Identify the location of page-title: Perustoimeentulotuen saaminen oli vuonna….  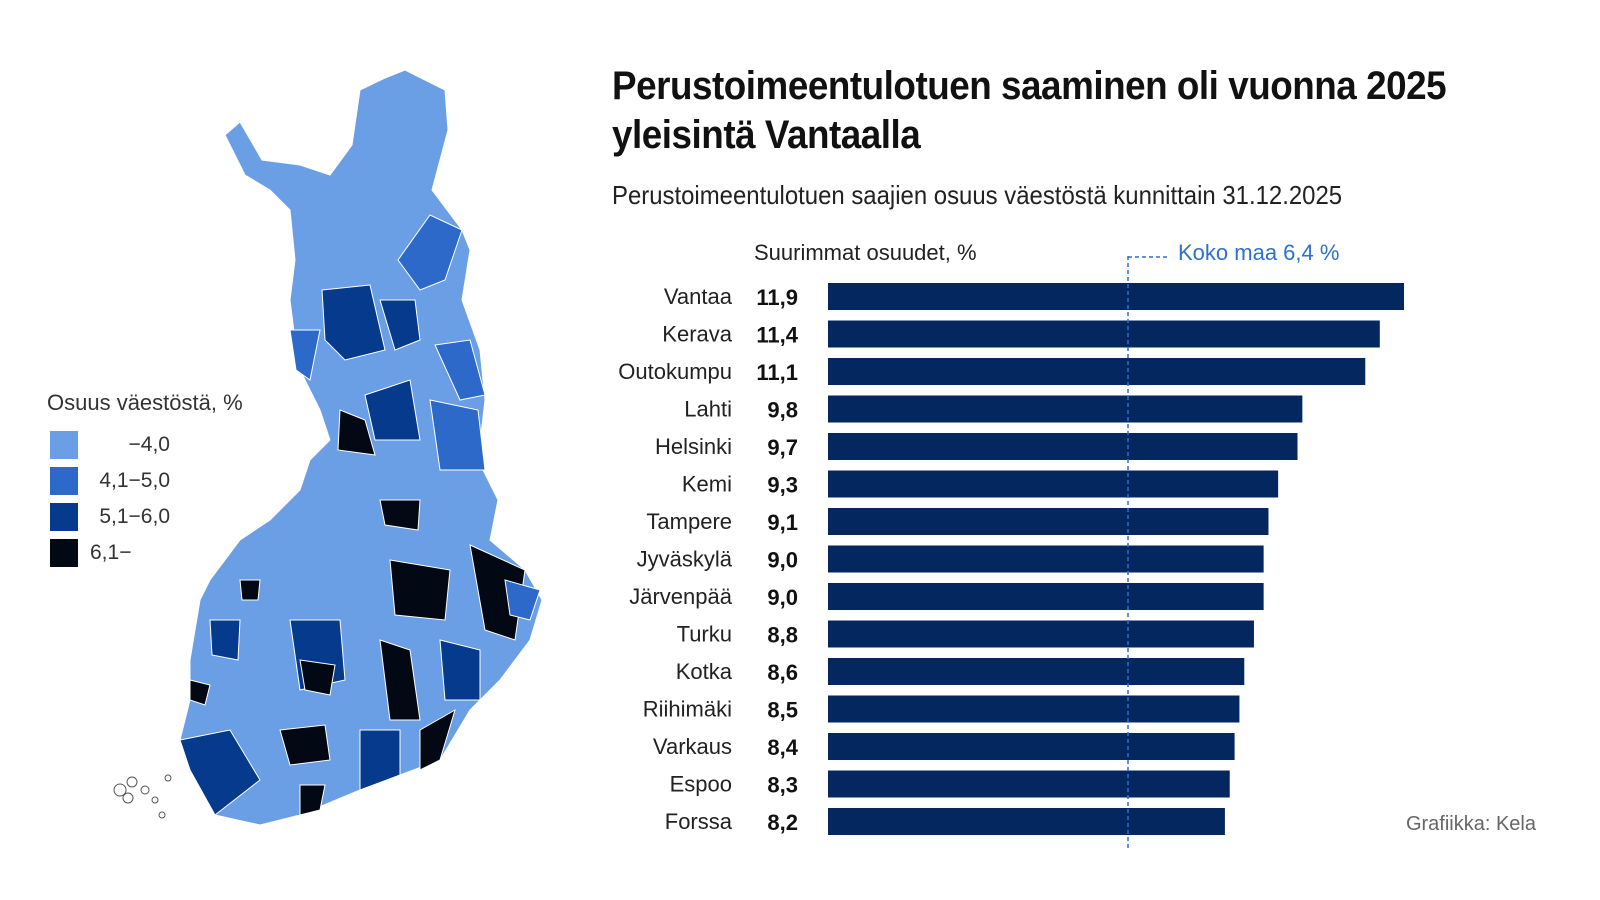
(1029, 110).